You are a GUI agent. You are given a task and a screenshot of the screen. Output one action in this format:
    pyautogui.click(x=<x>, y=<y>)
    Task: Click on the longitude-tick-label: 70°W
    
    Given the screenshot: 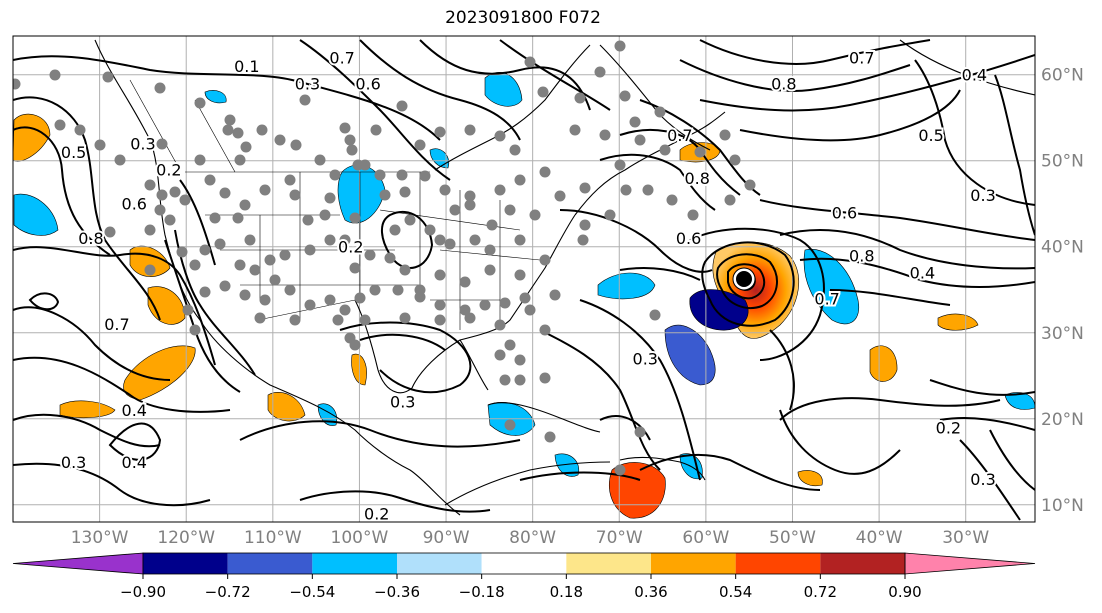 What is the action you would take?
    pyautogui.click(x=619, y=538)
    